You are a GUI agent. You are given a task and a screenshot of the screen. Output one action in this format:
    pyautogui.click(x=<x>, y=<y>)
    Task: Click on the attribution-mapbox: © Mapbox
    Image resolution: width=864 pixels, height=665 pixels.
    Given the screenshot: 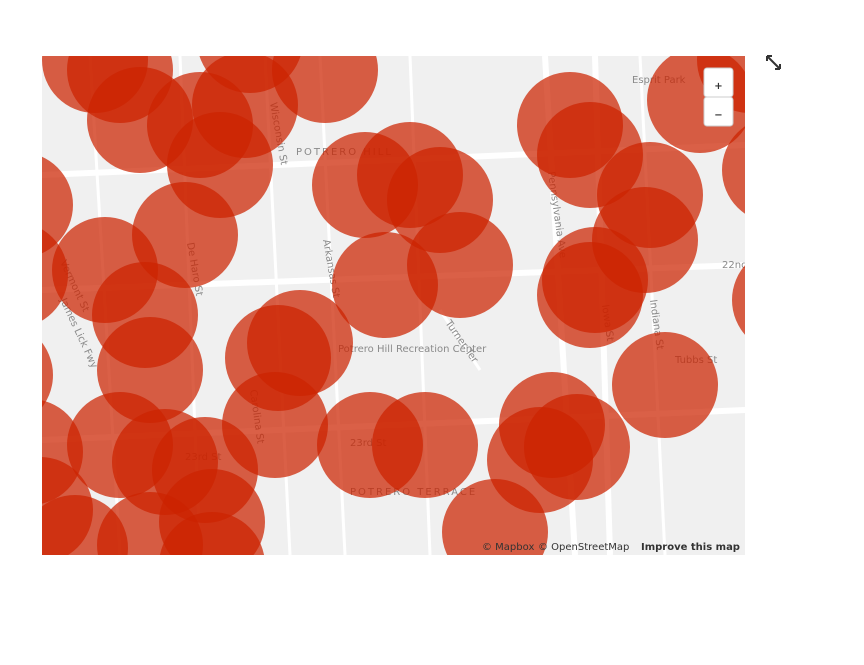 What is the action you would take?
    pyautogui.click(x=508, y=547)
    